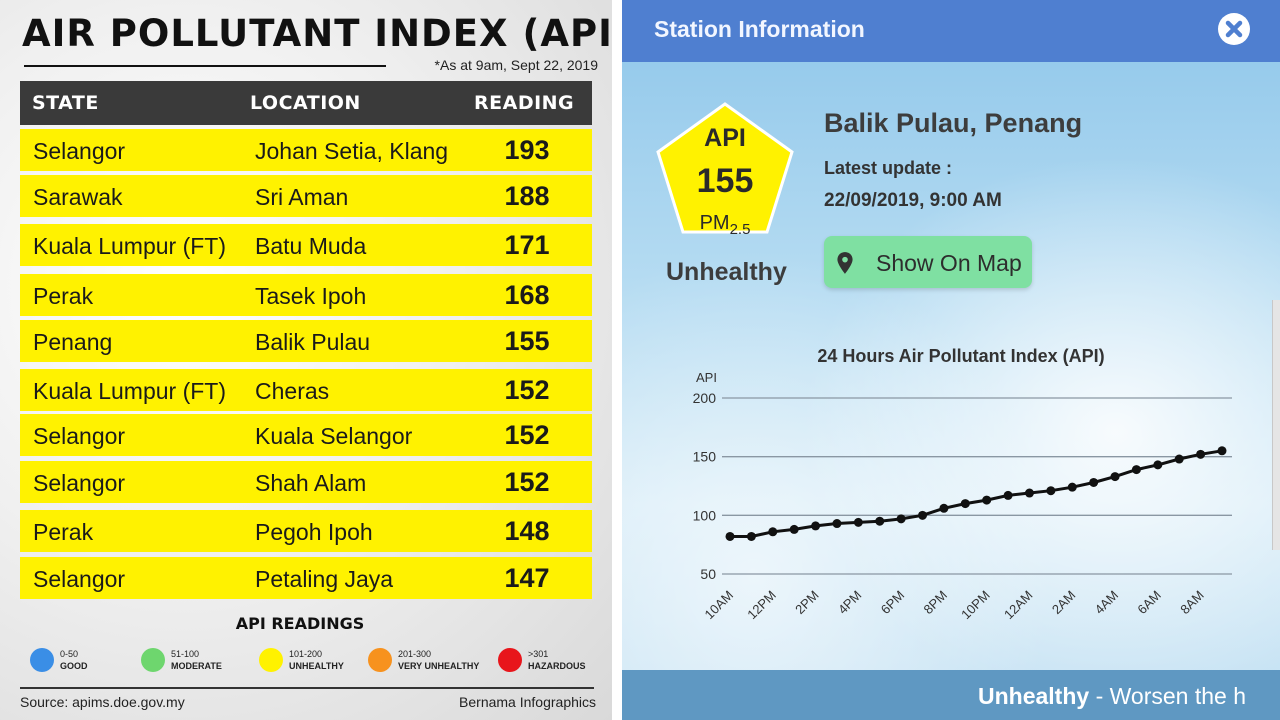  What do you see at coordinates (725, 138) in the screenshot?
I see `badge-label: API` at bounding box center [725, 138].